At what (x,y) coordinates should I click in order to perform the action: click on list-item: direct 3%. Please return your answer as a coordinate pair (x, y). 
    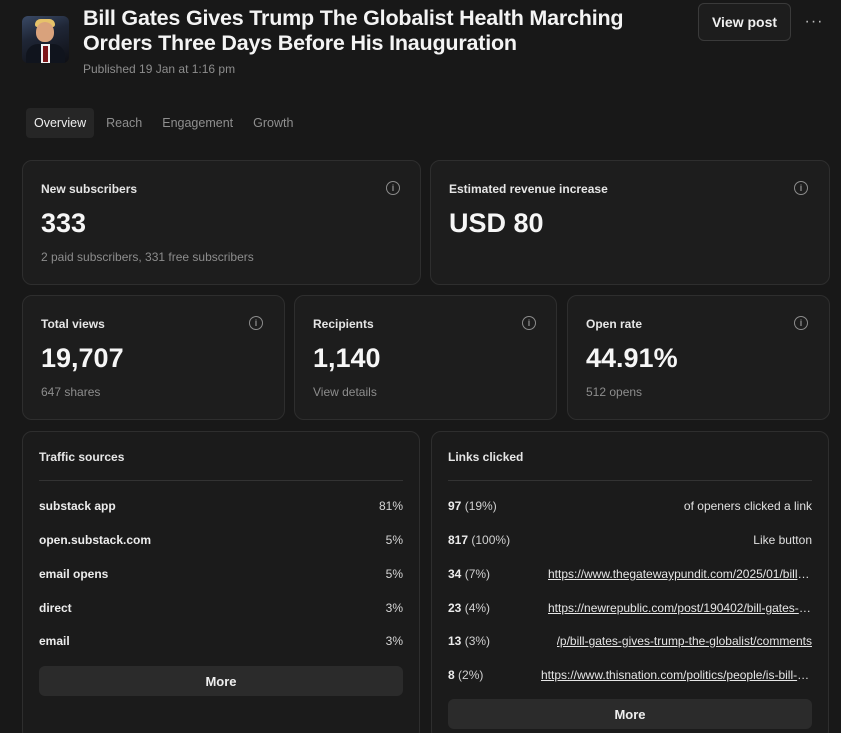
    Looking at the image, I should click on (221, 608).